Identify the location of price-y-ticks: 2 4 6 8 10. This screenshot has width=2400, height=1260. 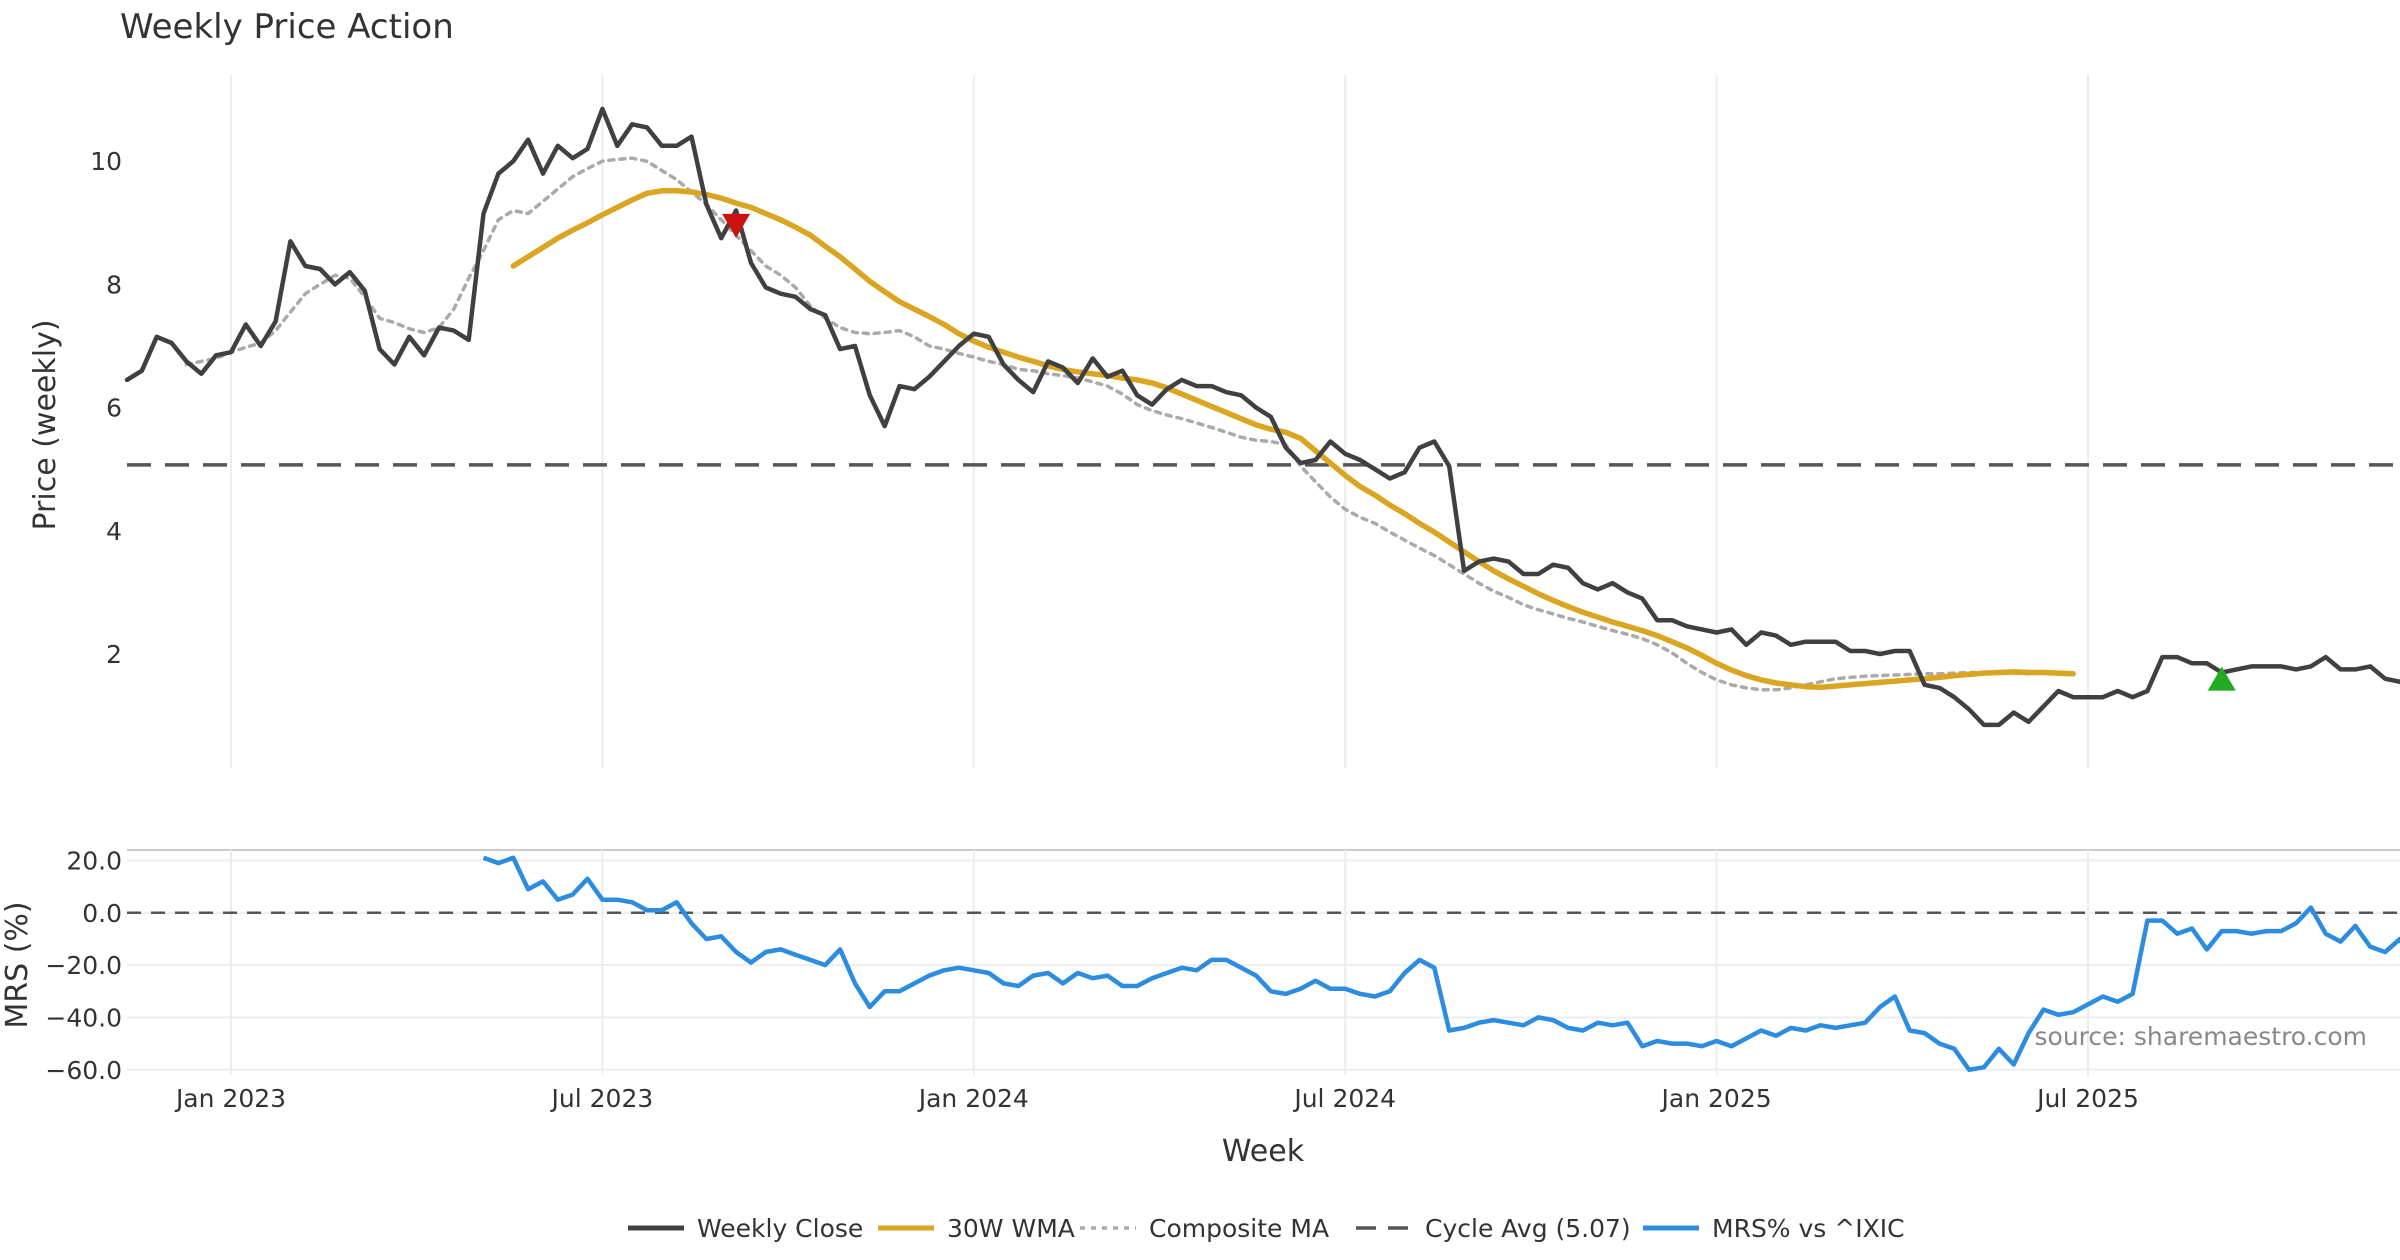
(106, 408).